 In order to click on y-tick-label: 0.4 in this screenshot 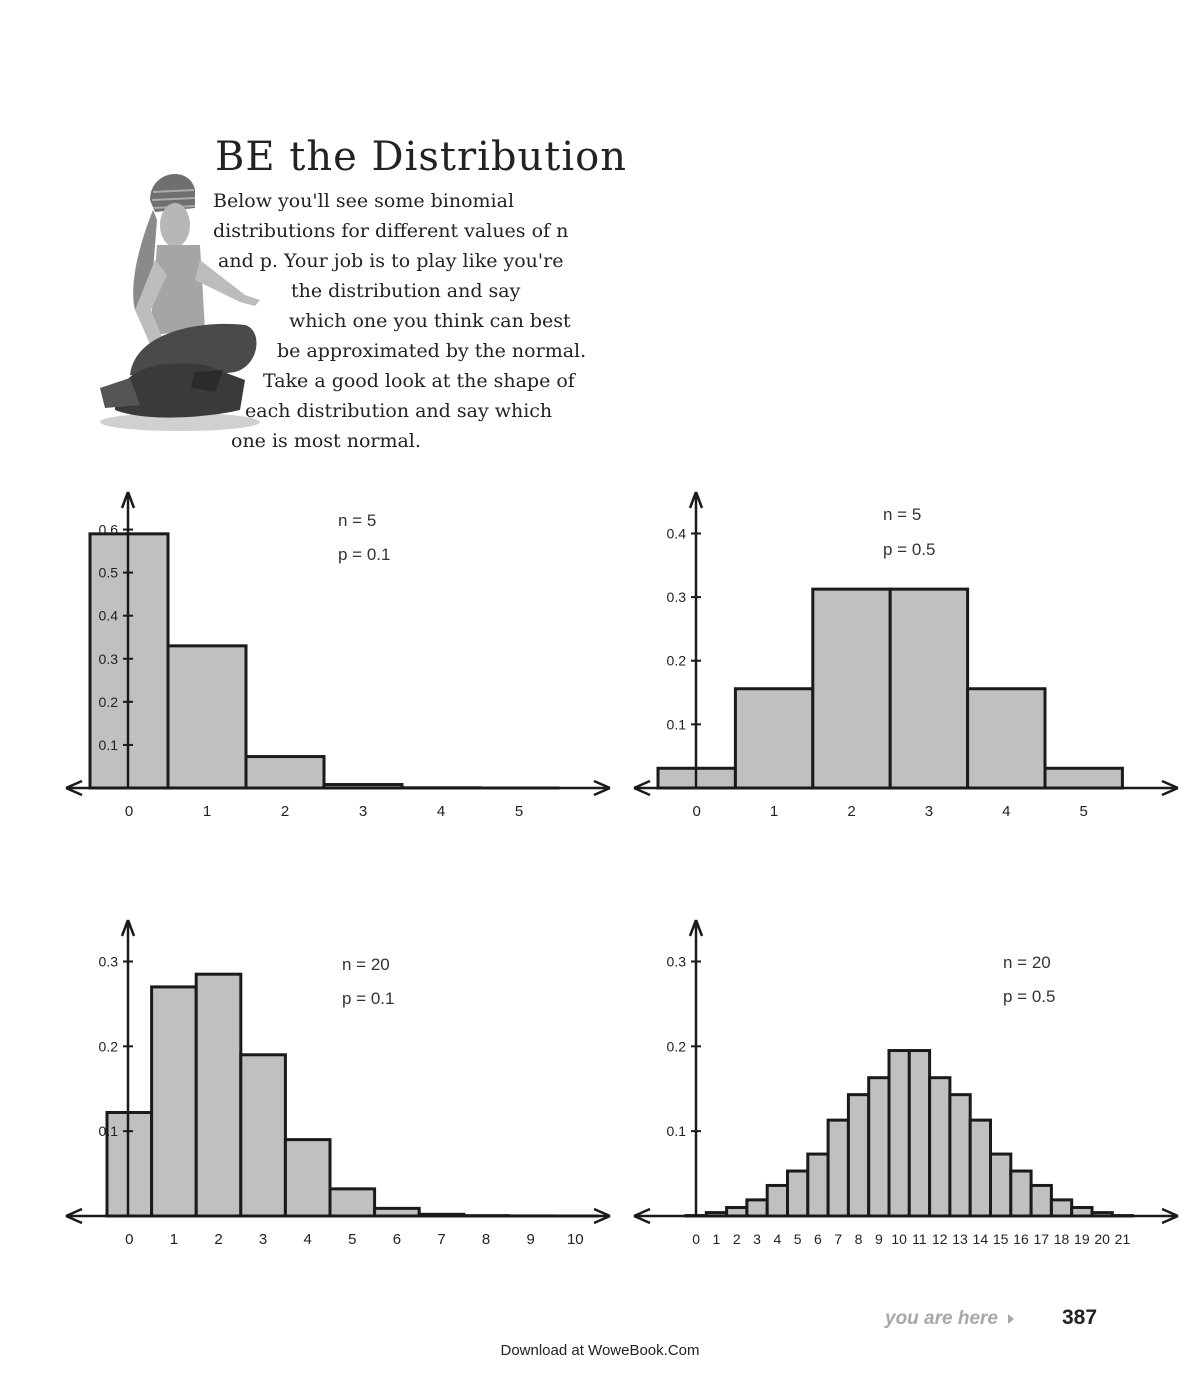, I will do `click(109, 616)`.